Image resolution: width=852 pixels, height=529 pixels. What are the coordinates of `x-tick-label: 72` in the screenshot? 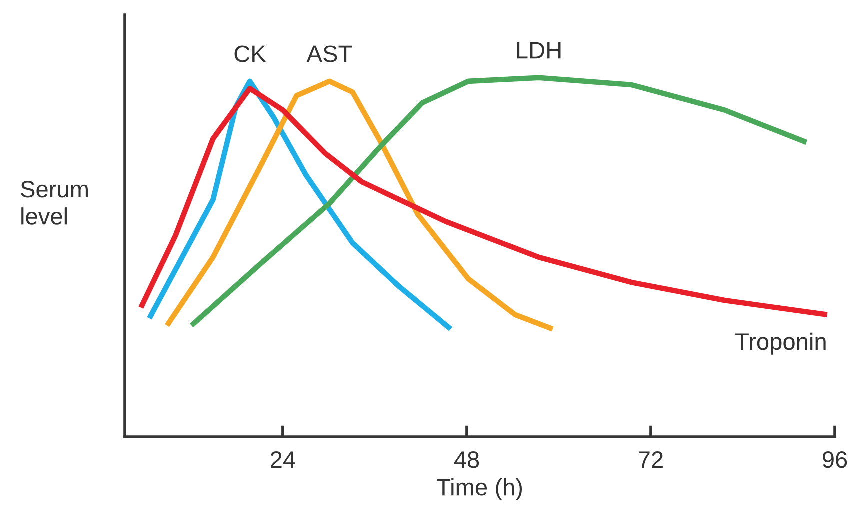 It's located at (651, 460).